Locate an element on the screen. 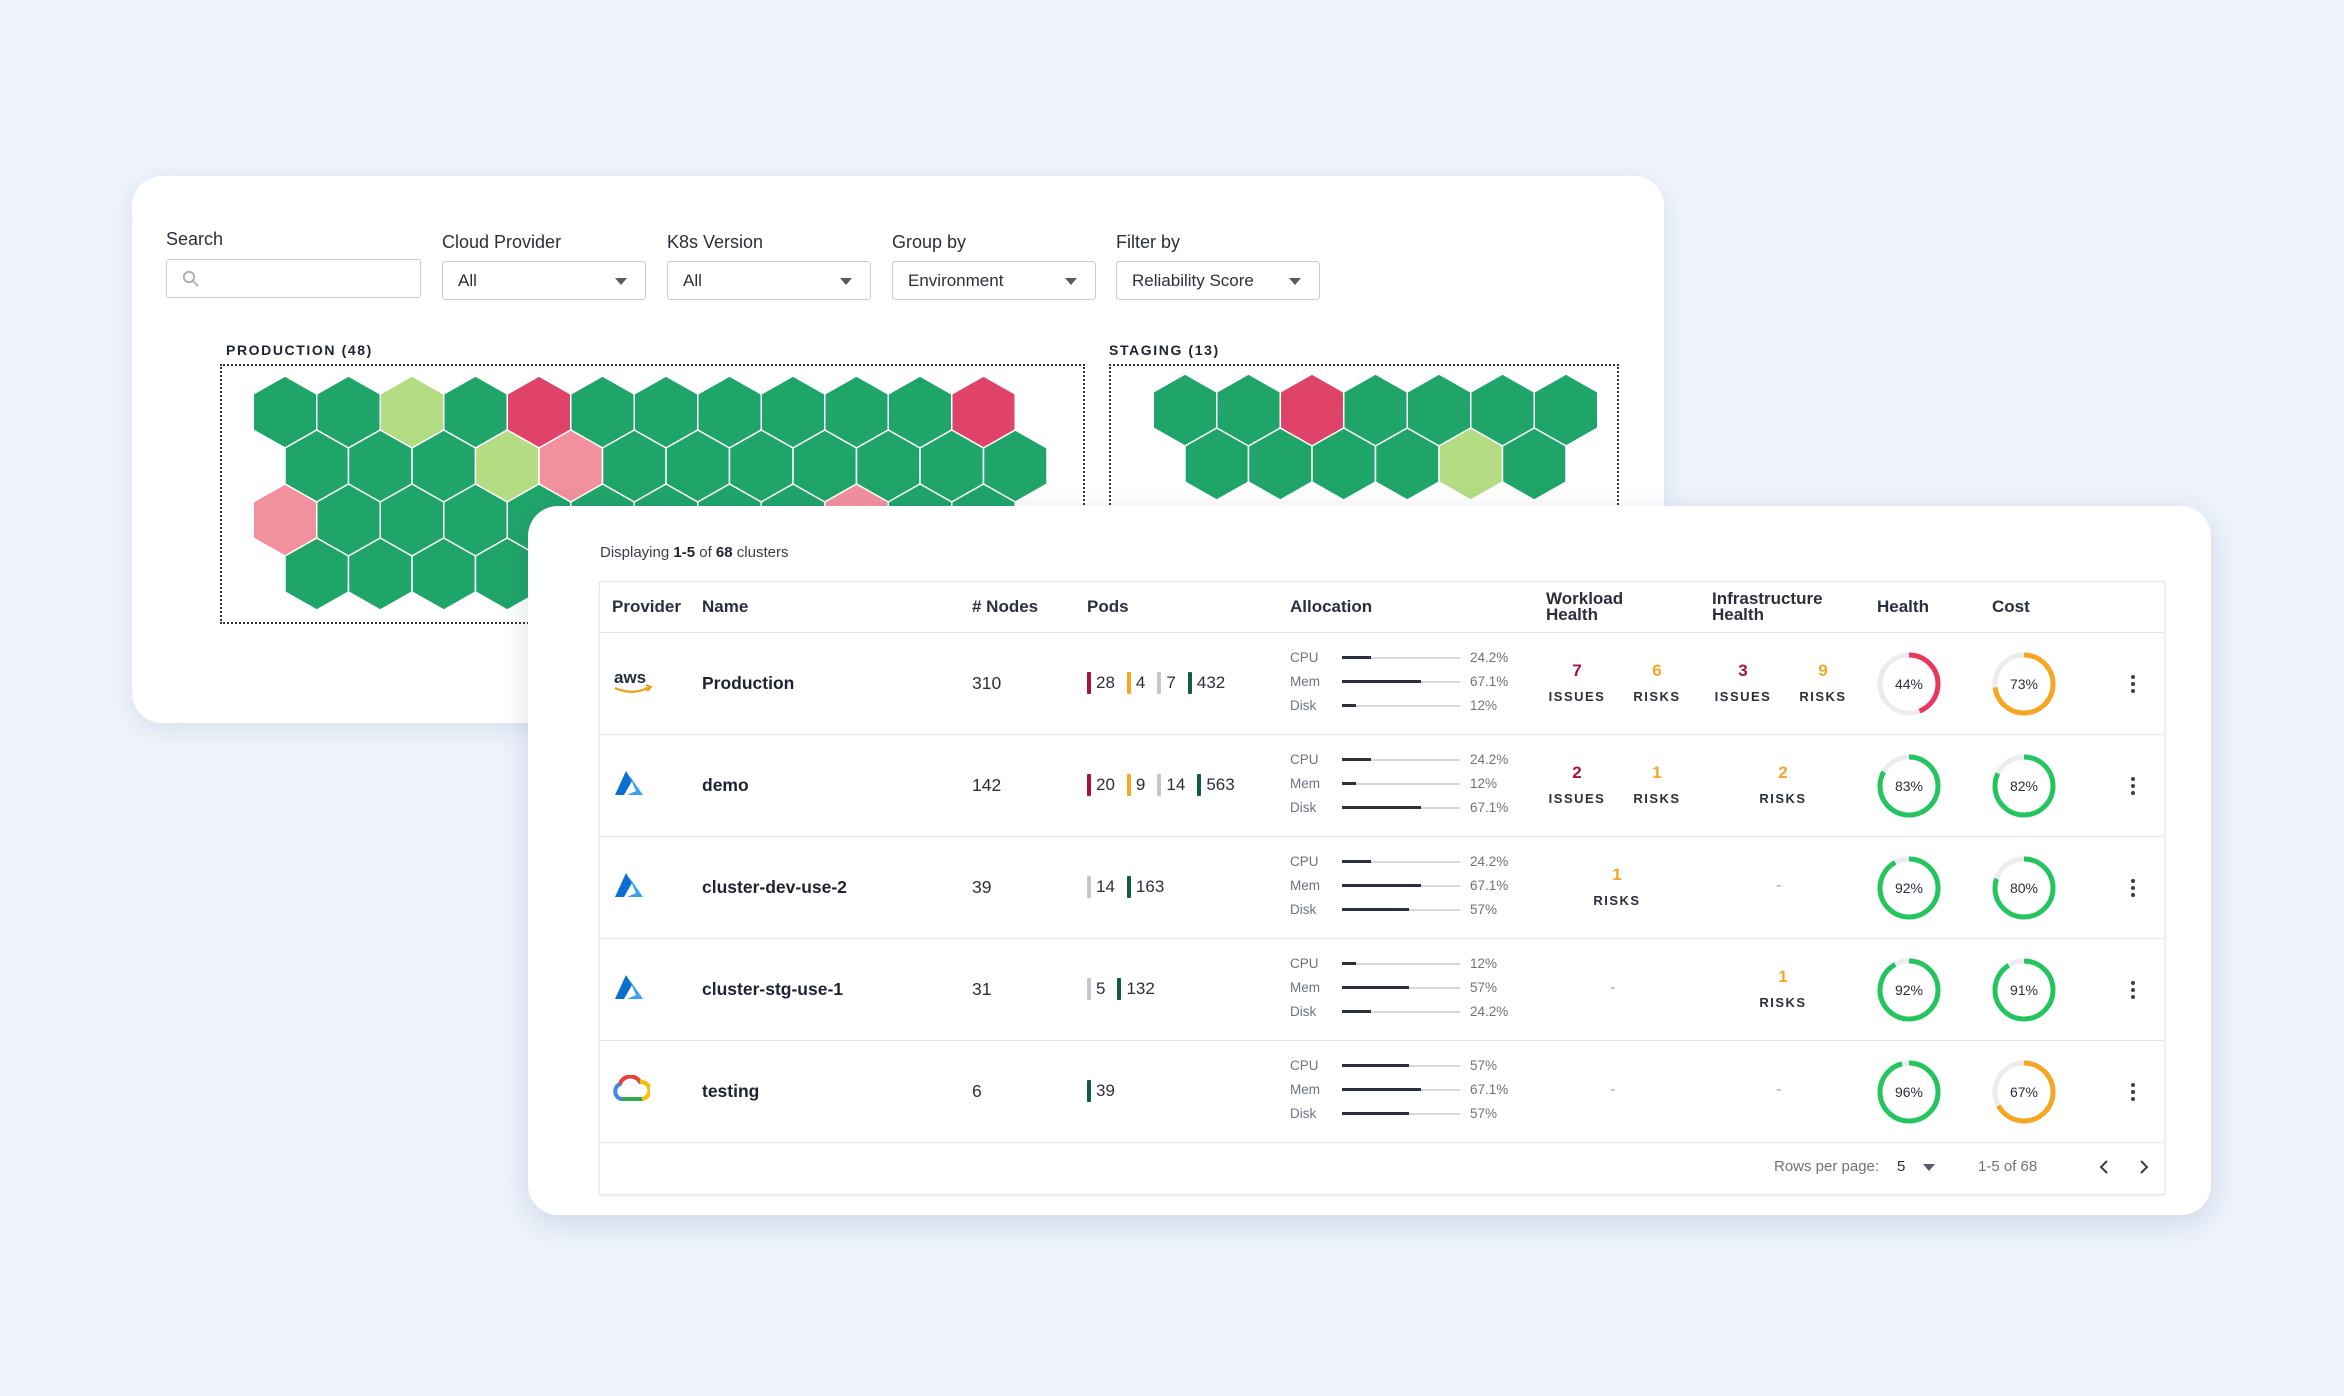 The width and height of the screenshot is (2344, 1396). displaying-range: 1-5 is located at coordinates (684, 552).